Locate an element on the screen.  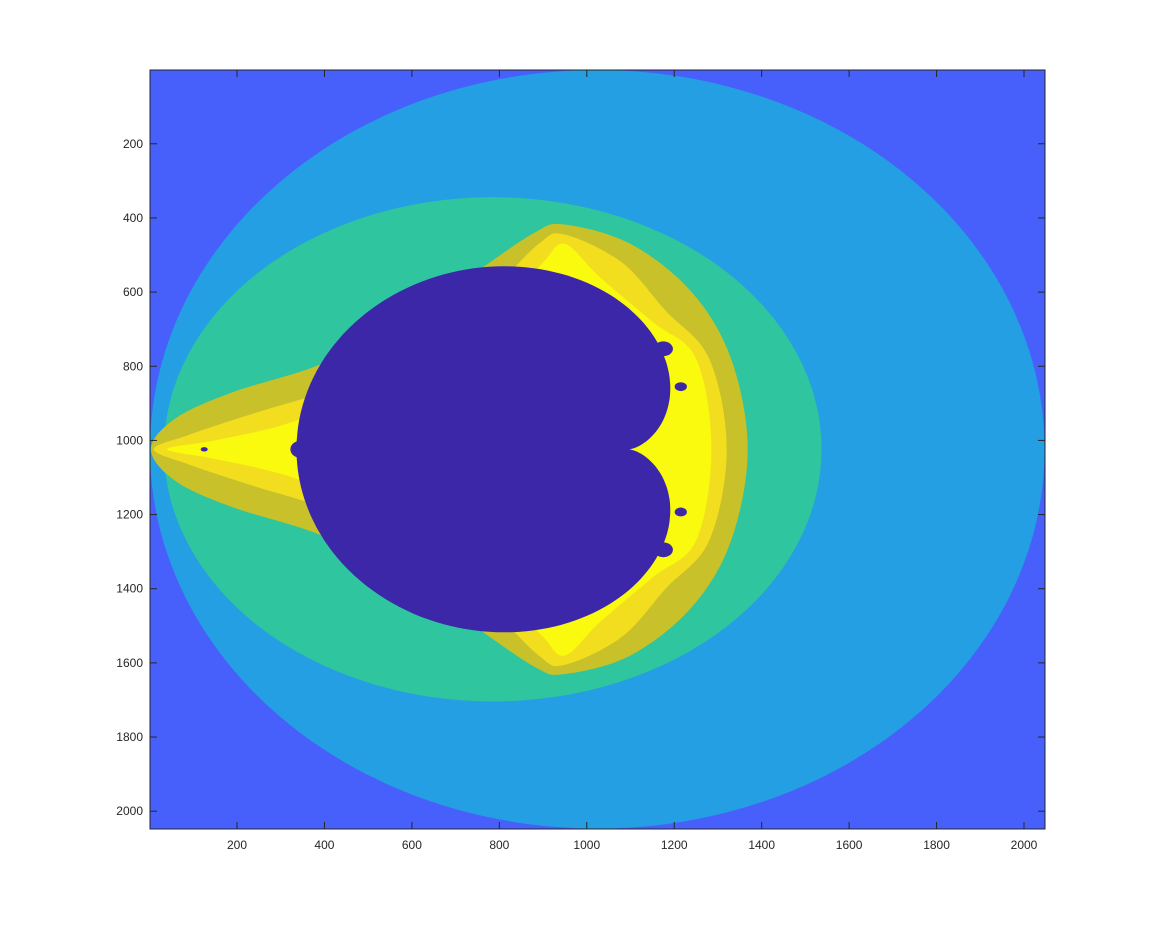
y-tick-label: 1400 is located at coordinates (129, 589).